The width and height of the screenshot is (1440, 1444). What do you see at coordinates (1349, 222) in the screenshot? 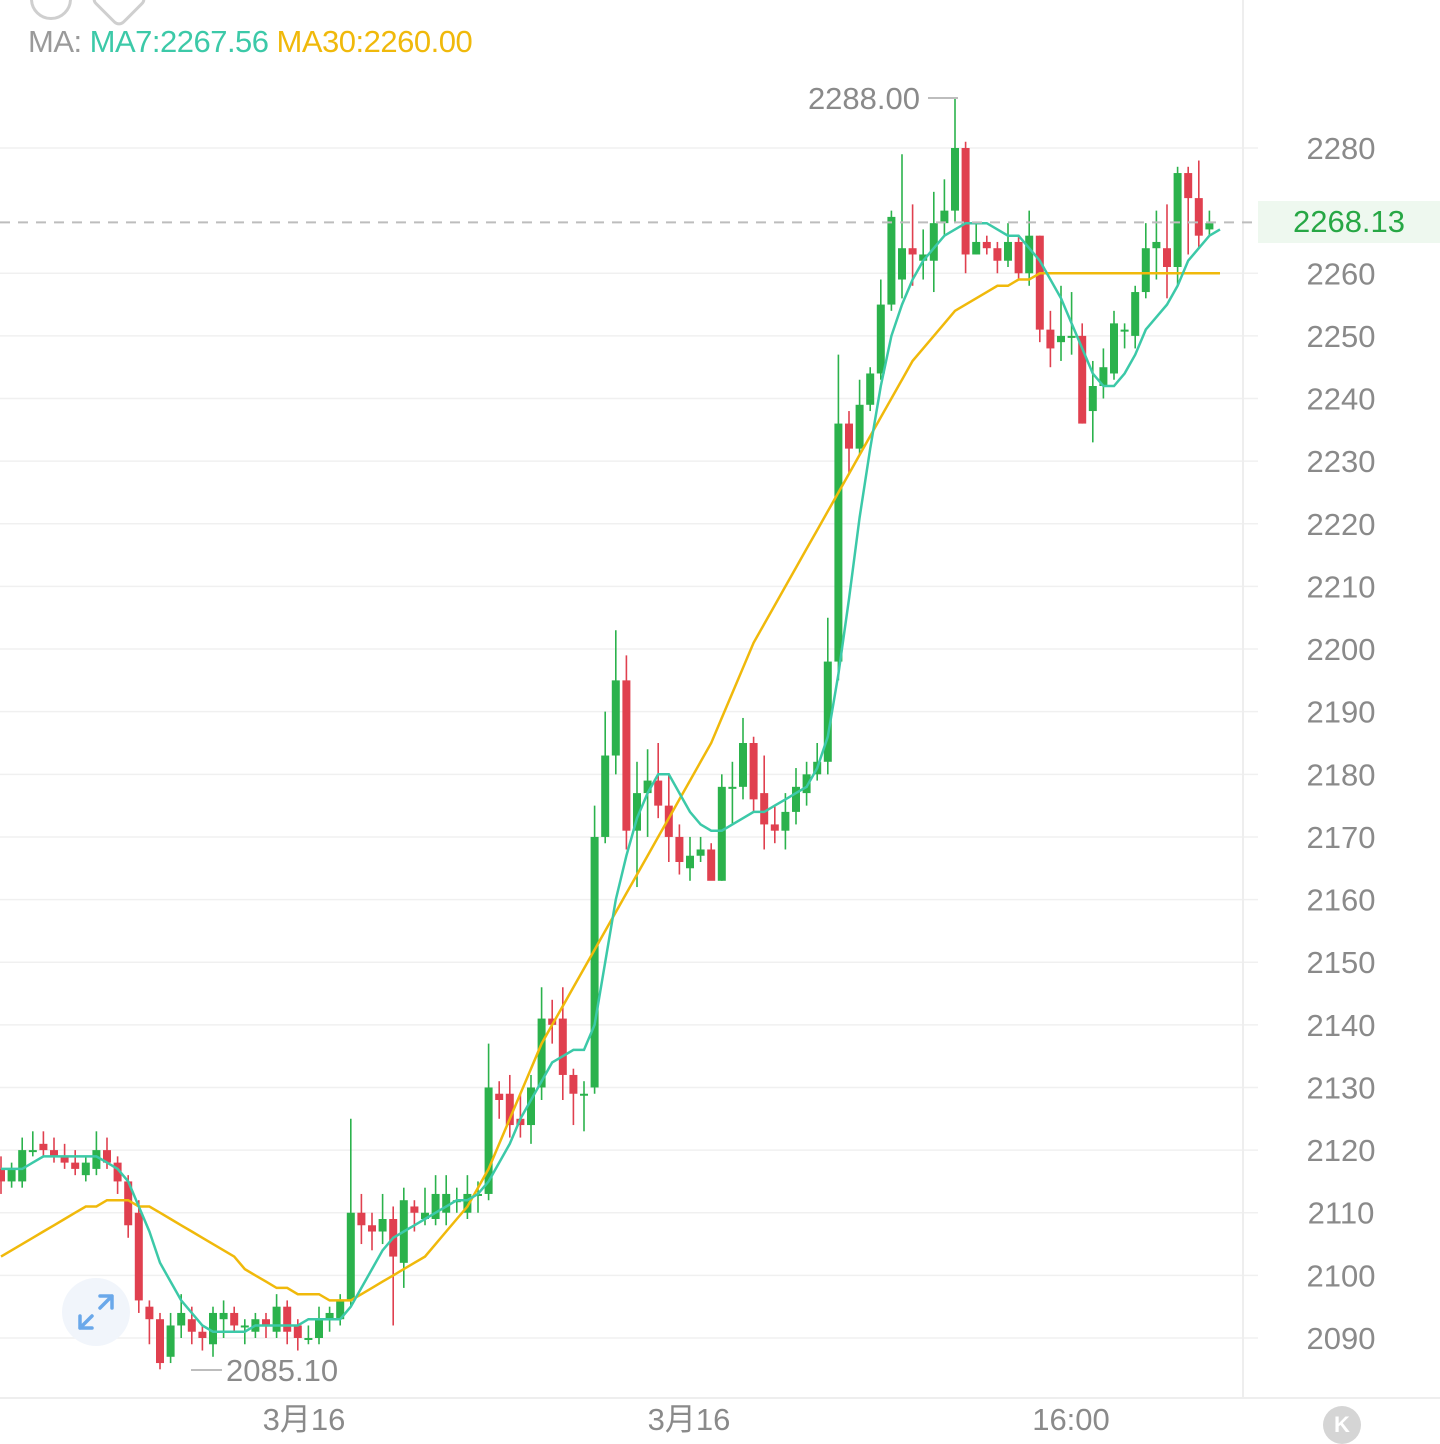
I see `current-price-tag: 2268.13` at bounding box center [1349, 222].